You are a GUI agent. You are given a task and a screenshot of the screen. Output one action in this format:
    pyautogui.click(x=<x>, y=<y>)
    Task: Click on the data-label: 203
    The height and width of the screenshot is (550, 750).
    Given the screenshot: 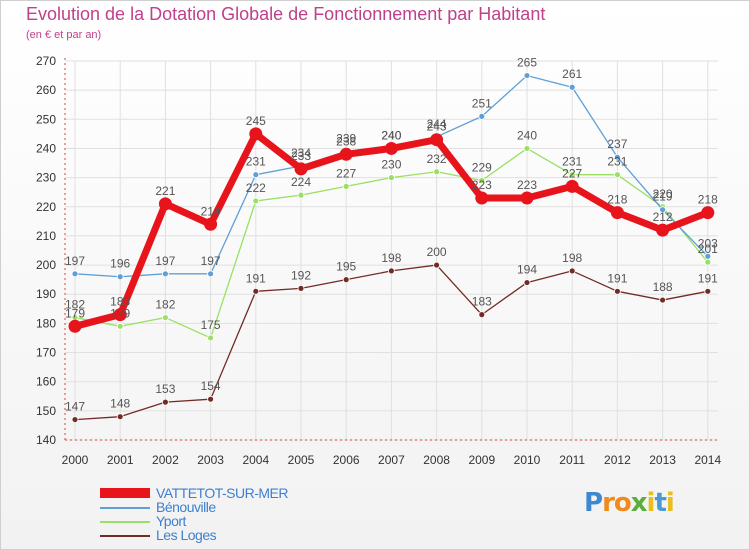 What is the action you would take?
    pyautogui.click(x=708, y=243)
    